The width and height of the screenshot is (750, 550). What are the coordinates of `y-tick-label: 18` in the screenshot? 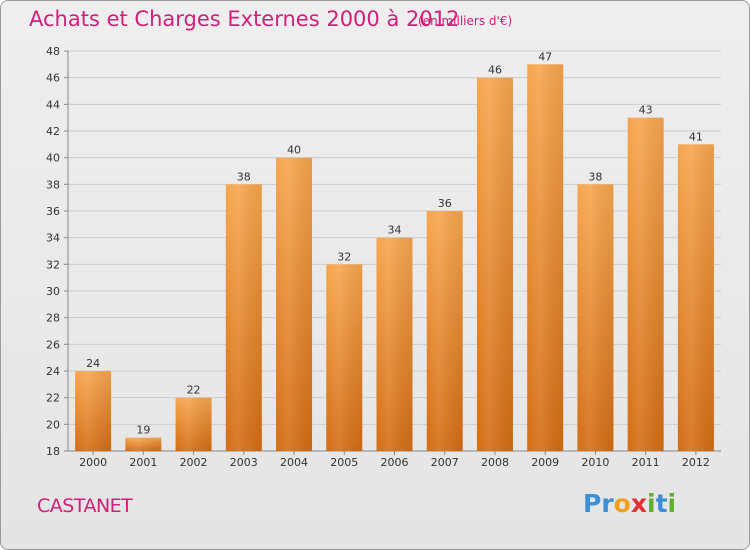 It's located at (53, 451).